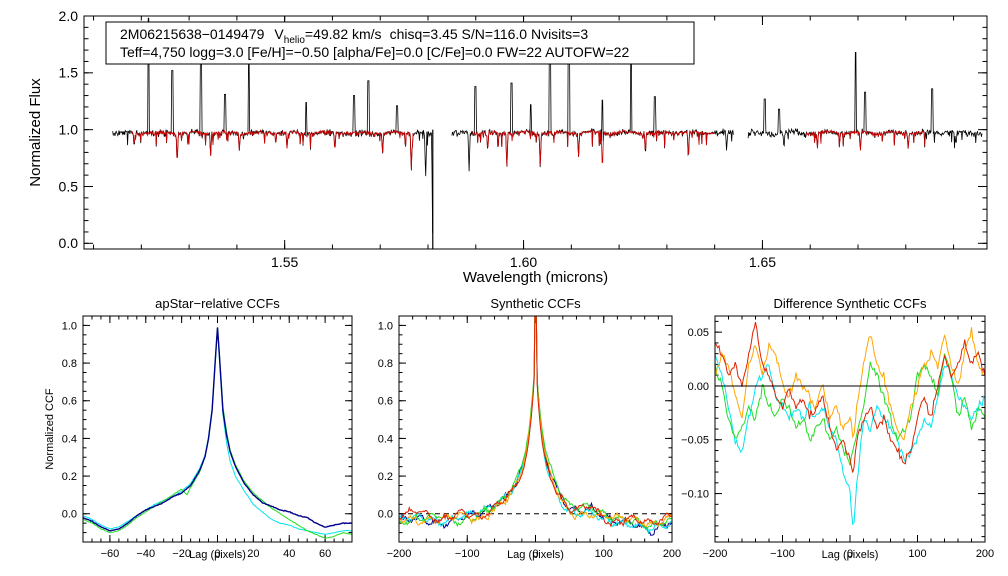 This screenshot has height=576, width=1008. I want to click on x-tick-label: 1.60, so click(523, 262).